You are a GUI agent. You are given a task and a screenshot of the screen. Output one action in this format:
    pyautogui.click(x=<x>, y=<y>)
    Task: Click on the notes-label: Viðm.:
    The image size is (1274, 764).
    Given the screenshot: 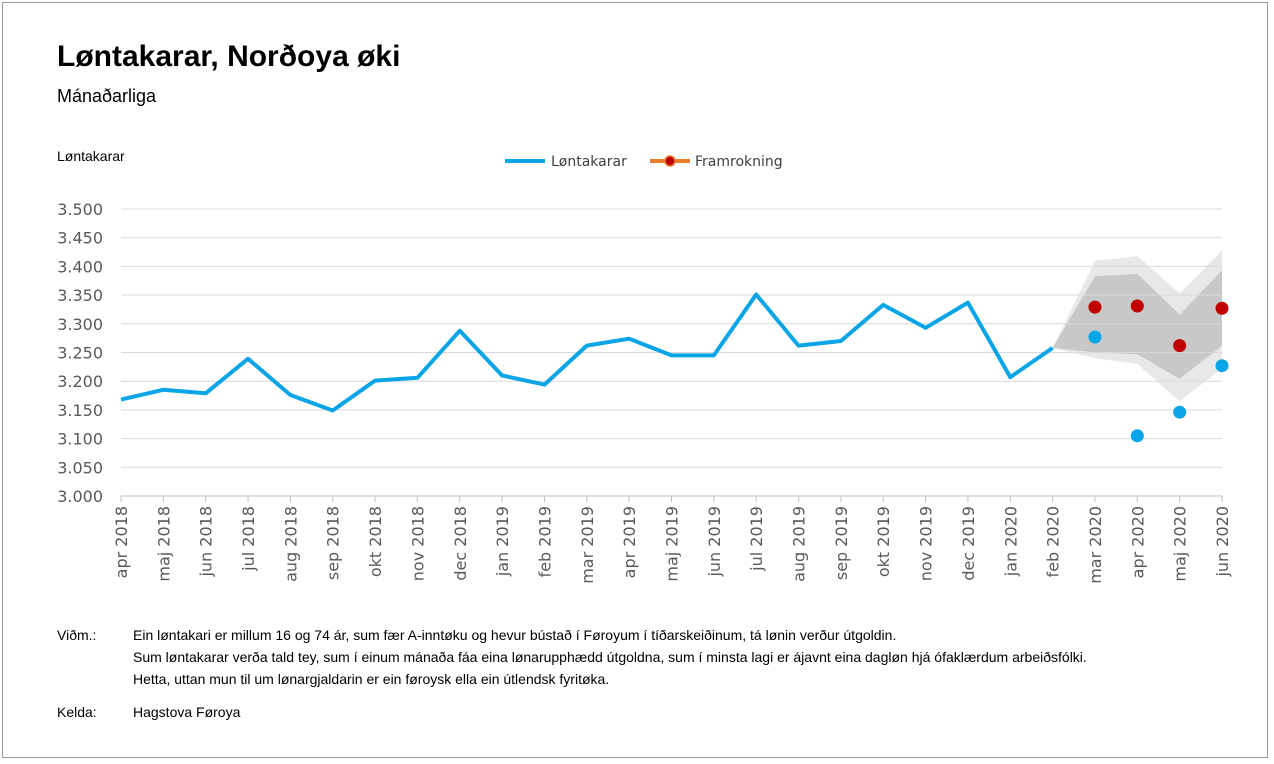 What is the action you would take?
    pyautogui.click(x=77, y=635)
    